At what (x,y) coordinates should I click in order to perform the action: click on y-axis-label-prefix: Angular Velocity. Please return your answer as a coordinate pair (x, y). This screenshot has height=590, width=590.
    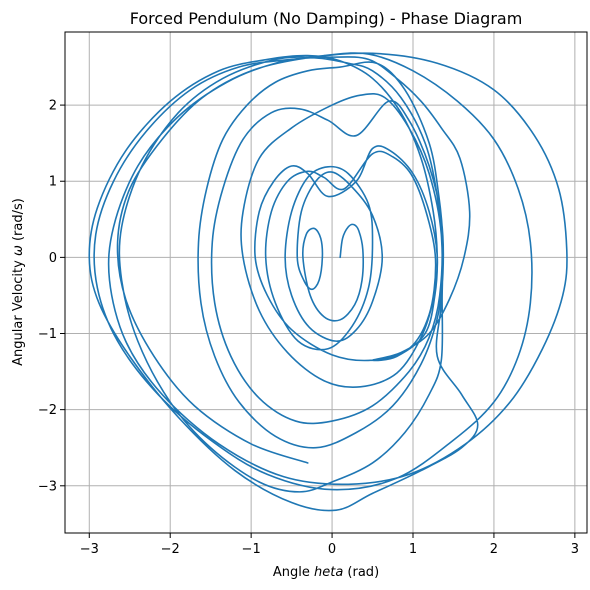
    Looking at the image, I should click on (18, 311).